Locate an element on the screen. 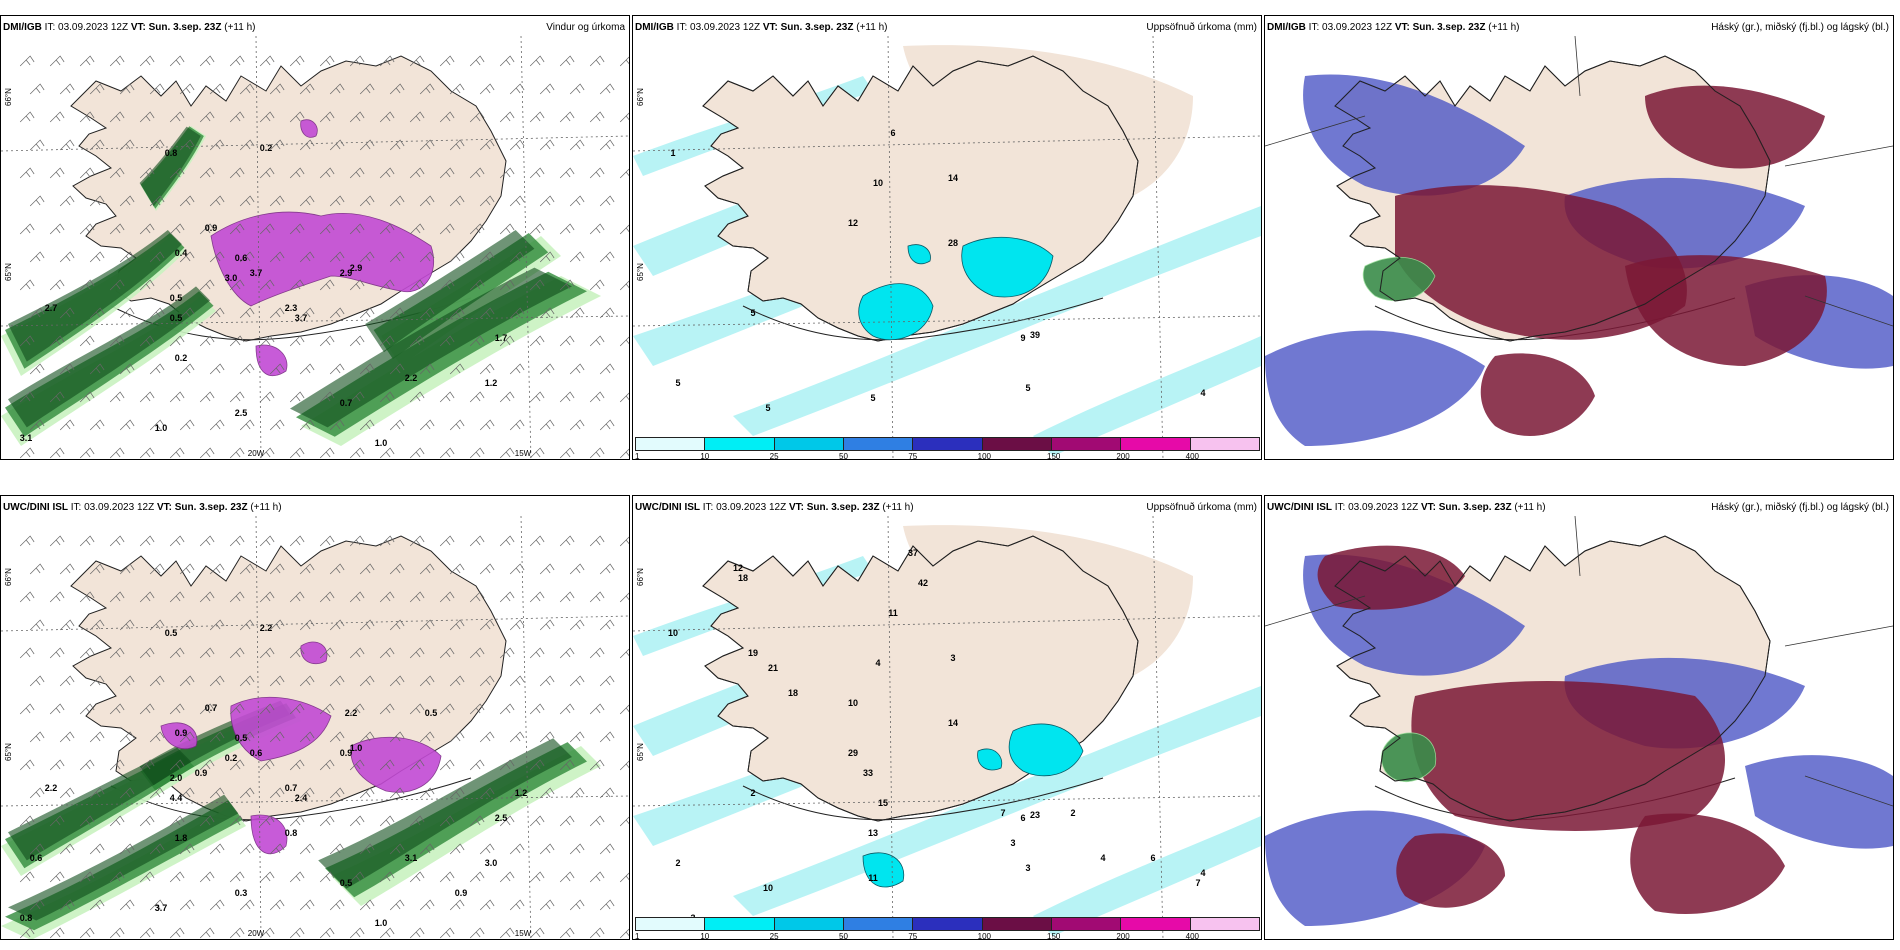  value-label: 3.0 is located at coordinates (231, 278).